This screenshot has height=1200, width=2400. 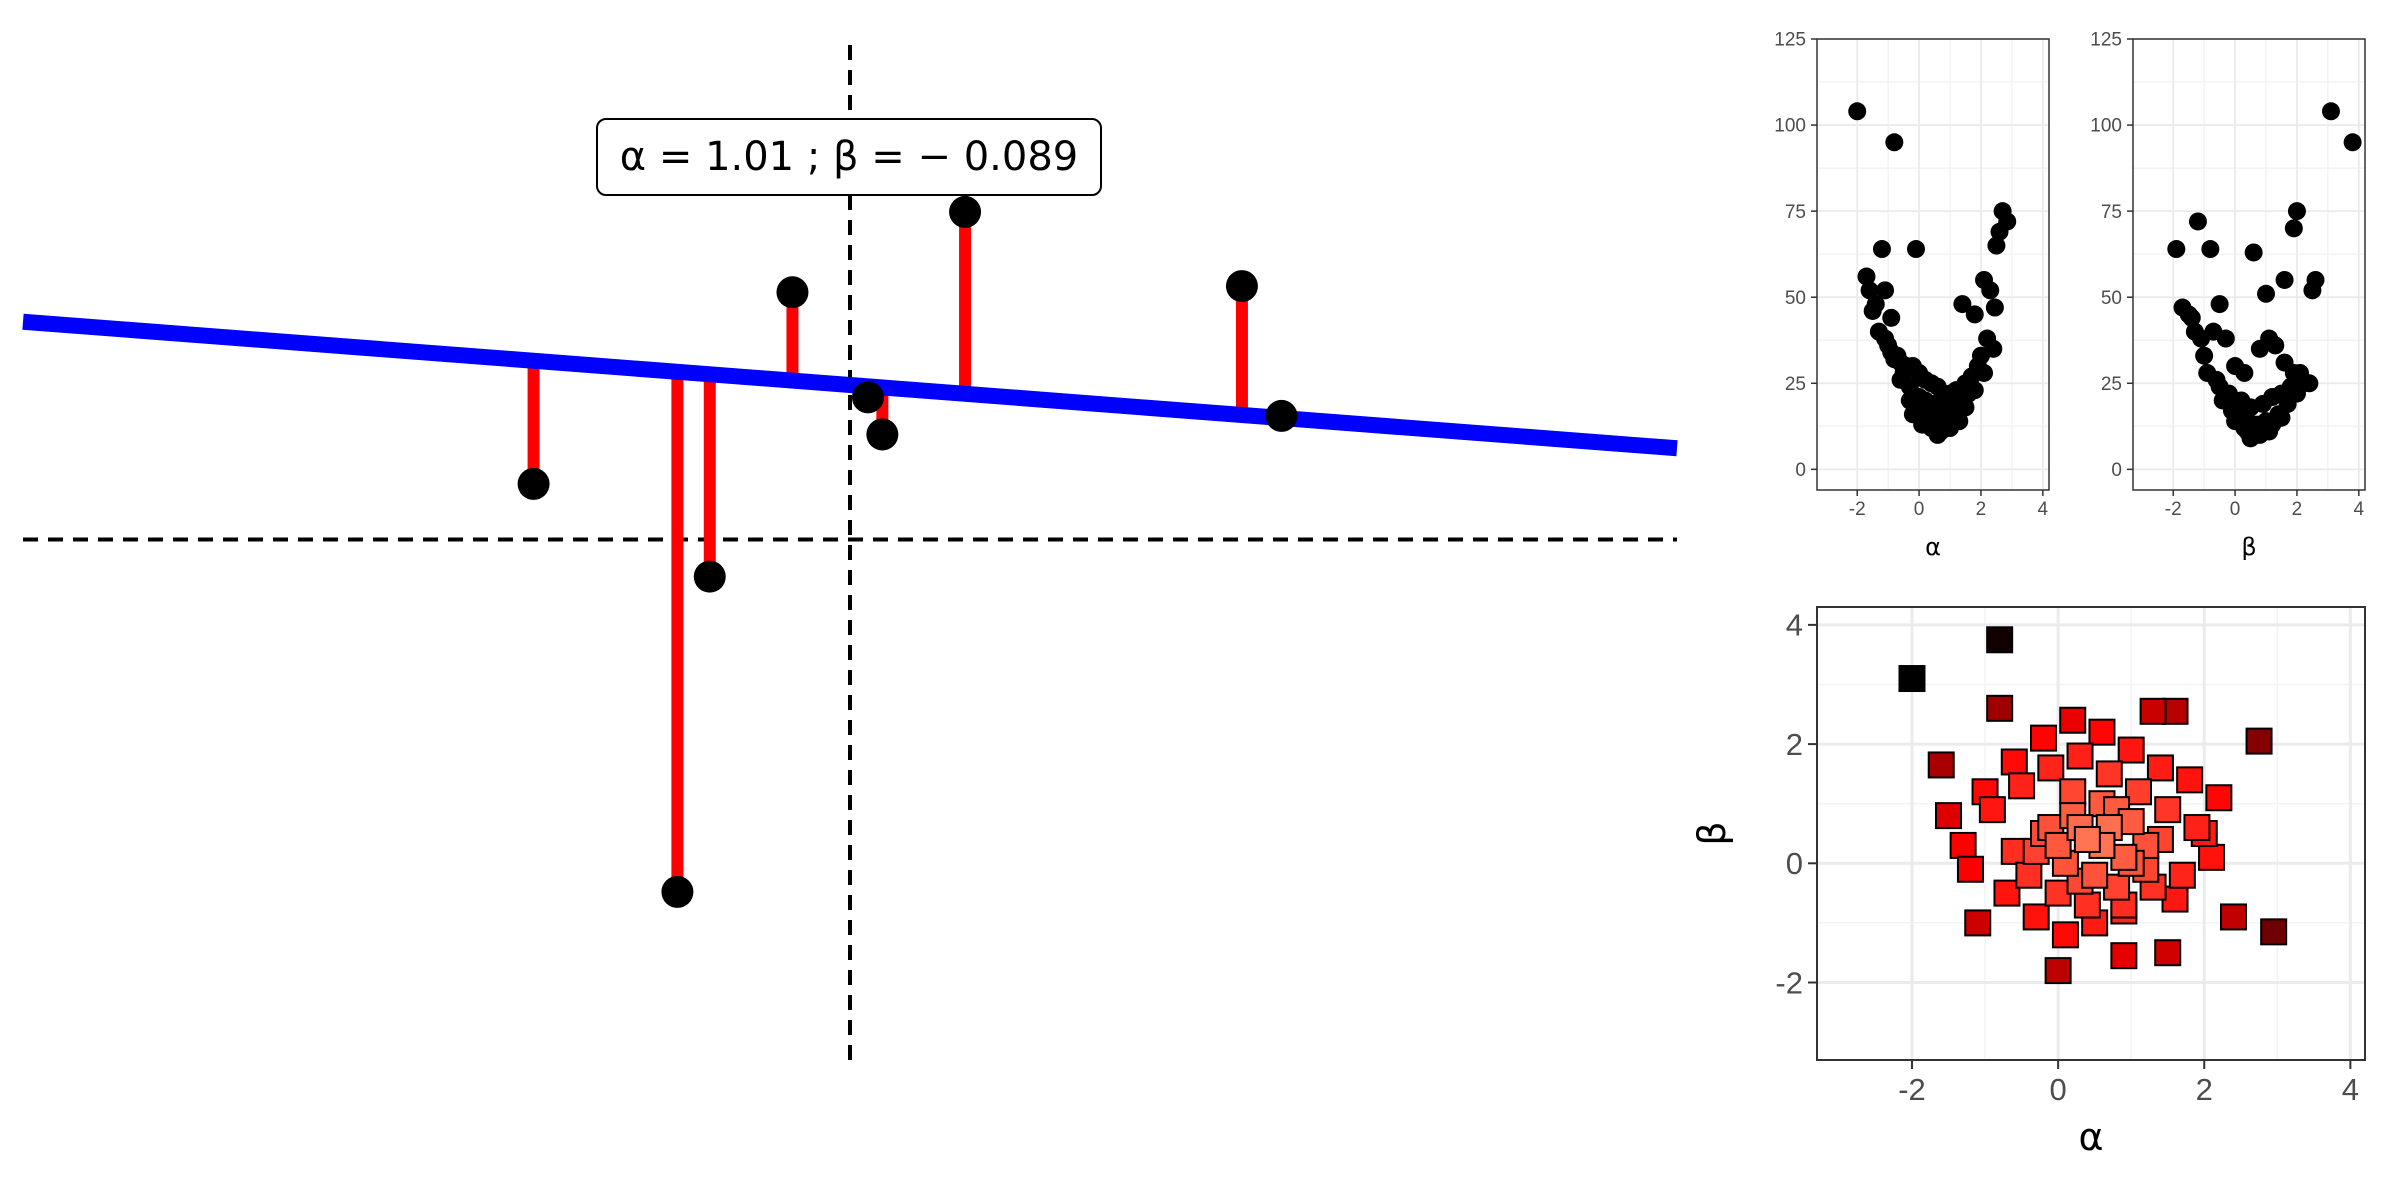 What do you see at coordinates (2248, 547) in the screenshot?
I see `x-axis-label: β` at bounding box center [2248, 547].